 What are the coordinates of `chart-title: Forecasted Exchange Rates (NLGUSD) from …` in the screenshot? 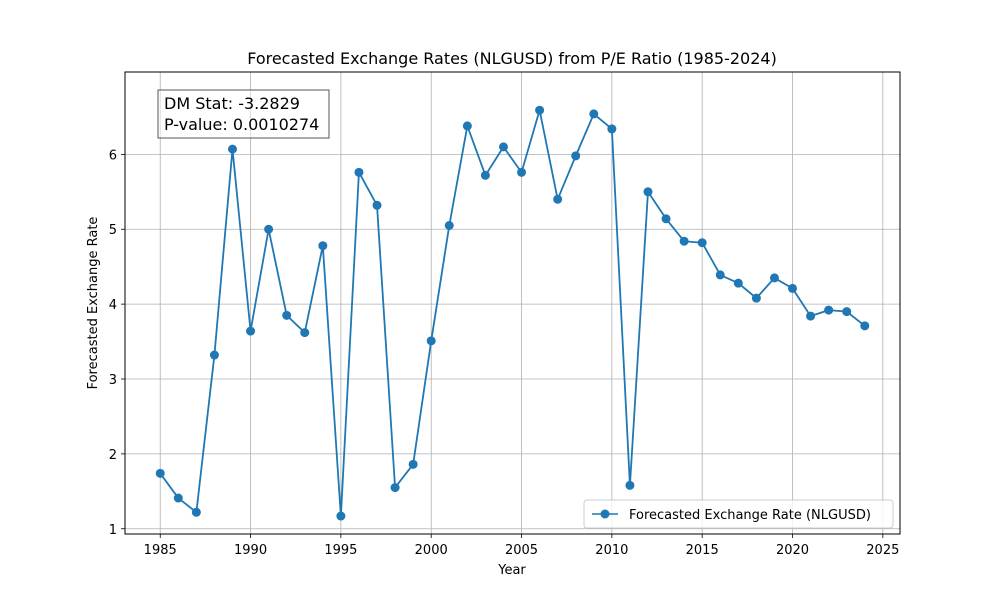 It's located at (512, 58).